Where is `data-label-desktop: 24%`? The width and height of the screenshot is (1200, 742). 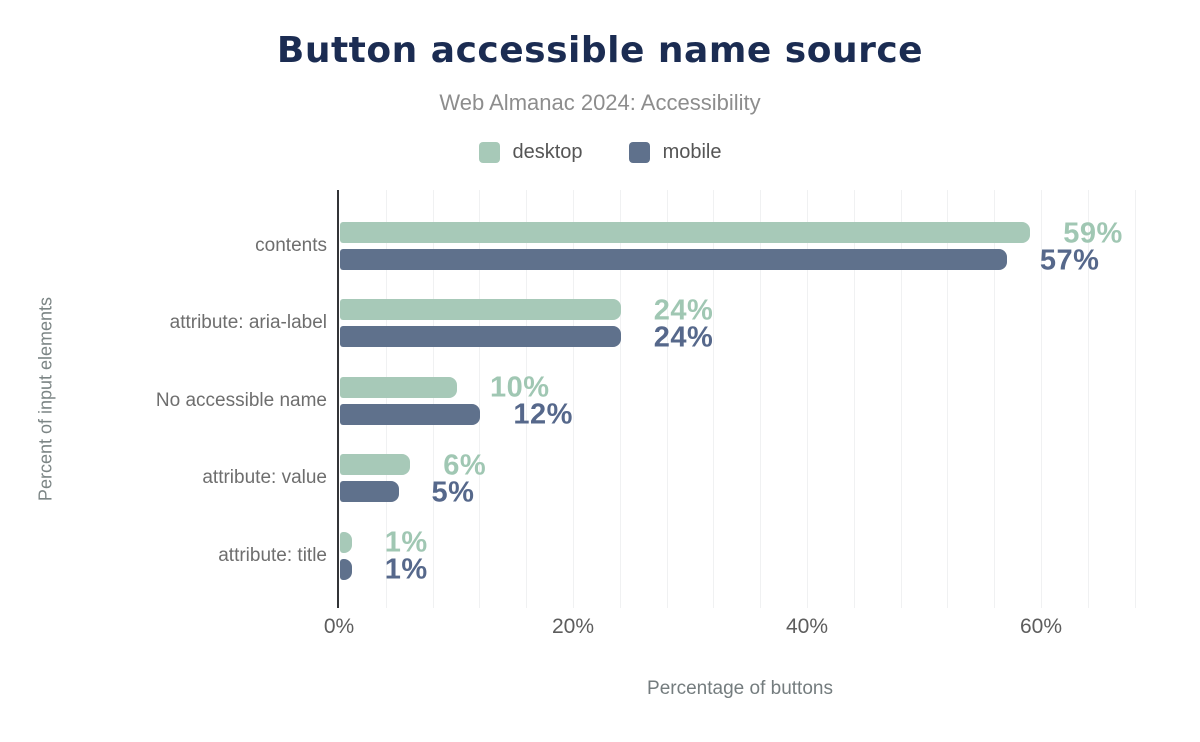 data-label-desktop: 24% is located at coordinates (683, 310).